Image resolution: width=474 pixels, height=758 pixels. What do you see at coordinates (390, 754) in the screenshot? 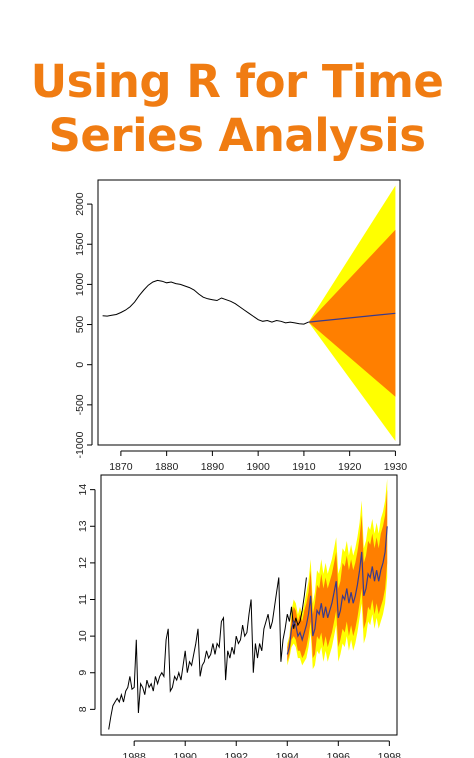
I see `x-tick-label: 1998` at bounding box center [390, 754].